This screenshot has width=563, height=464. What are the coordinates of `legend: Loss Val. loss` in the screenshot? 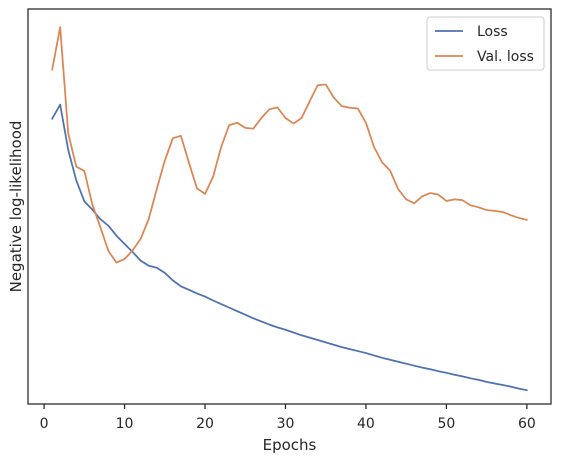 It's located at (485, 43).